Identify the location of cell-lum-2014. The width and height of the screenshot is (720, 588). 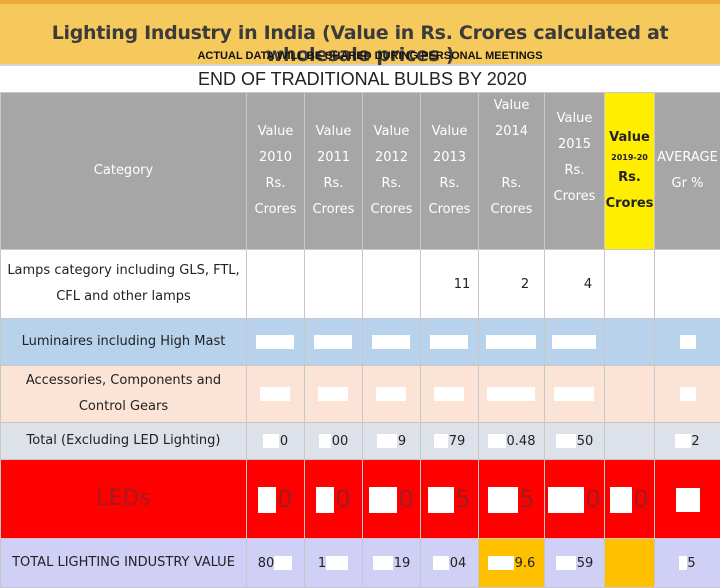
(512, 342).